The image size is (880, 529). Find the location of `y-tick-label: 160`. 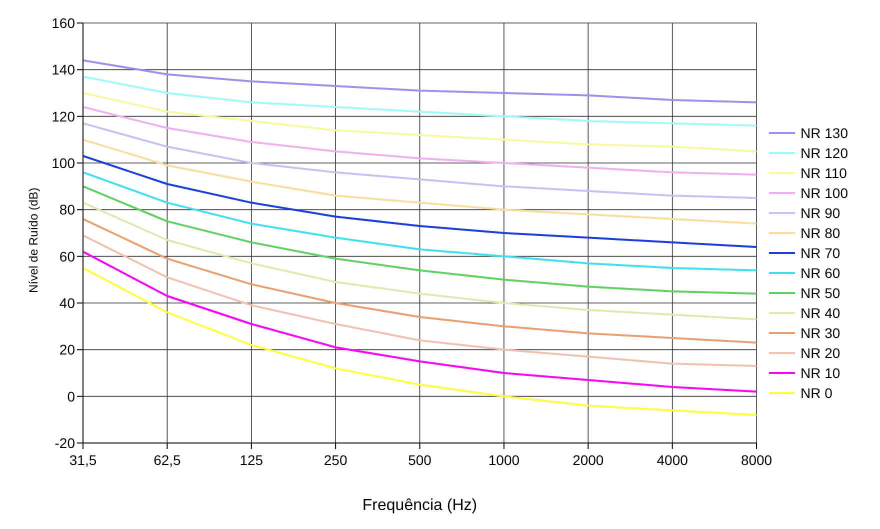

y-tick-label: 160 is located at coordinates (64, 22).